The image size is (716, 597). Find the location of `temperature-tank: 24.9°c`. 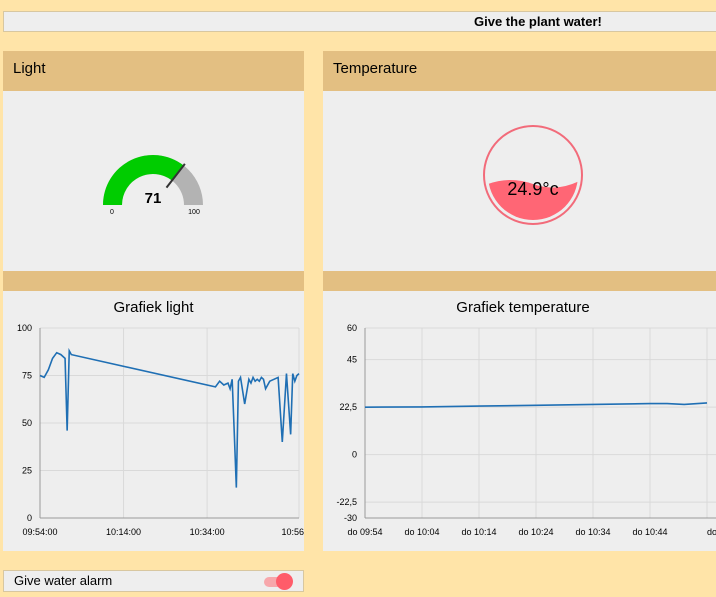

temperature-tank: 24.9°c is located at coordinates (533, 175).